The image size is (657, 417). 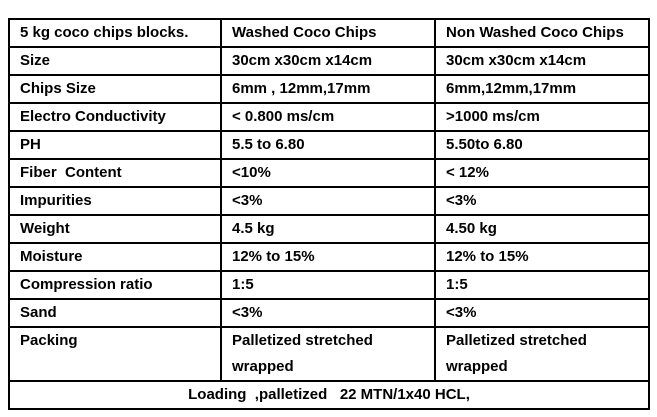 I want to click on header-washed-coco-chips: Washed Coco Chips, so click(x=328, y=33).